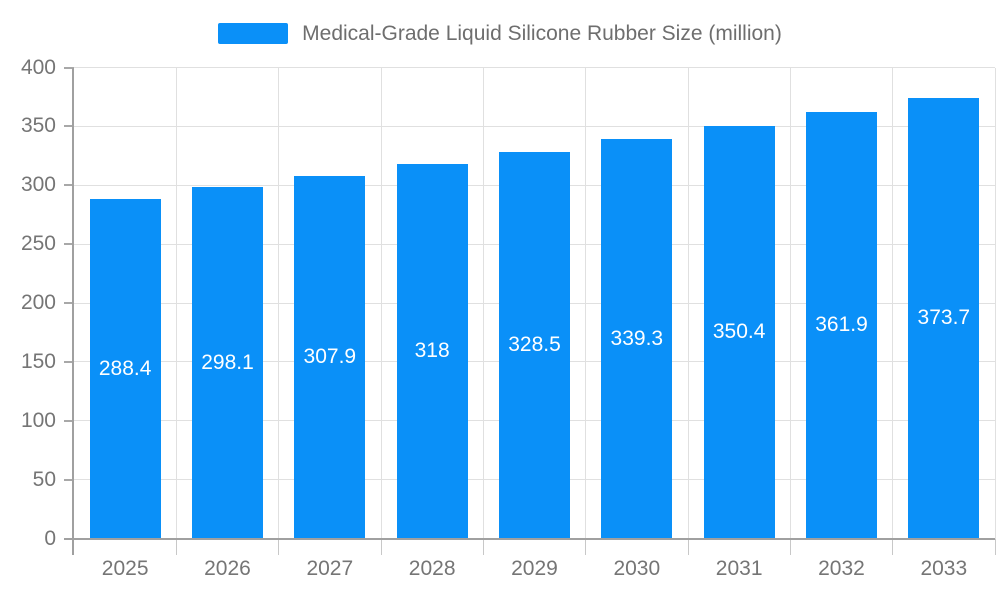  I want to click on y-tick-label: 400, so click(38, 67).